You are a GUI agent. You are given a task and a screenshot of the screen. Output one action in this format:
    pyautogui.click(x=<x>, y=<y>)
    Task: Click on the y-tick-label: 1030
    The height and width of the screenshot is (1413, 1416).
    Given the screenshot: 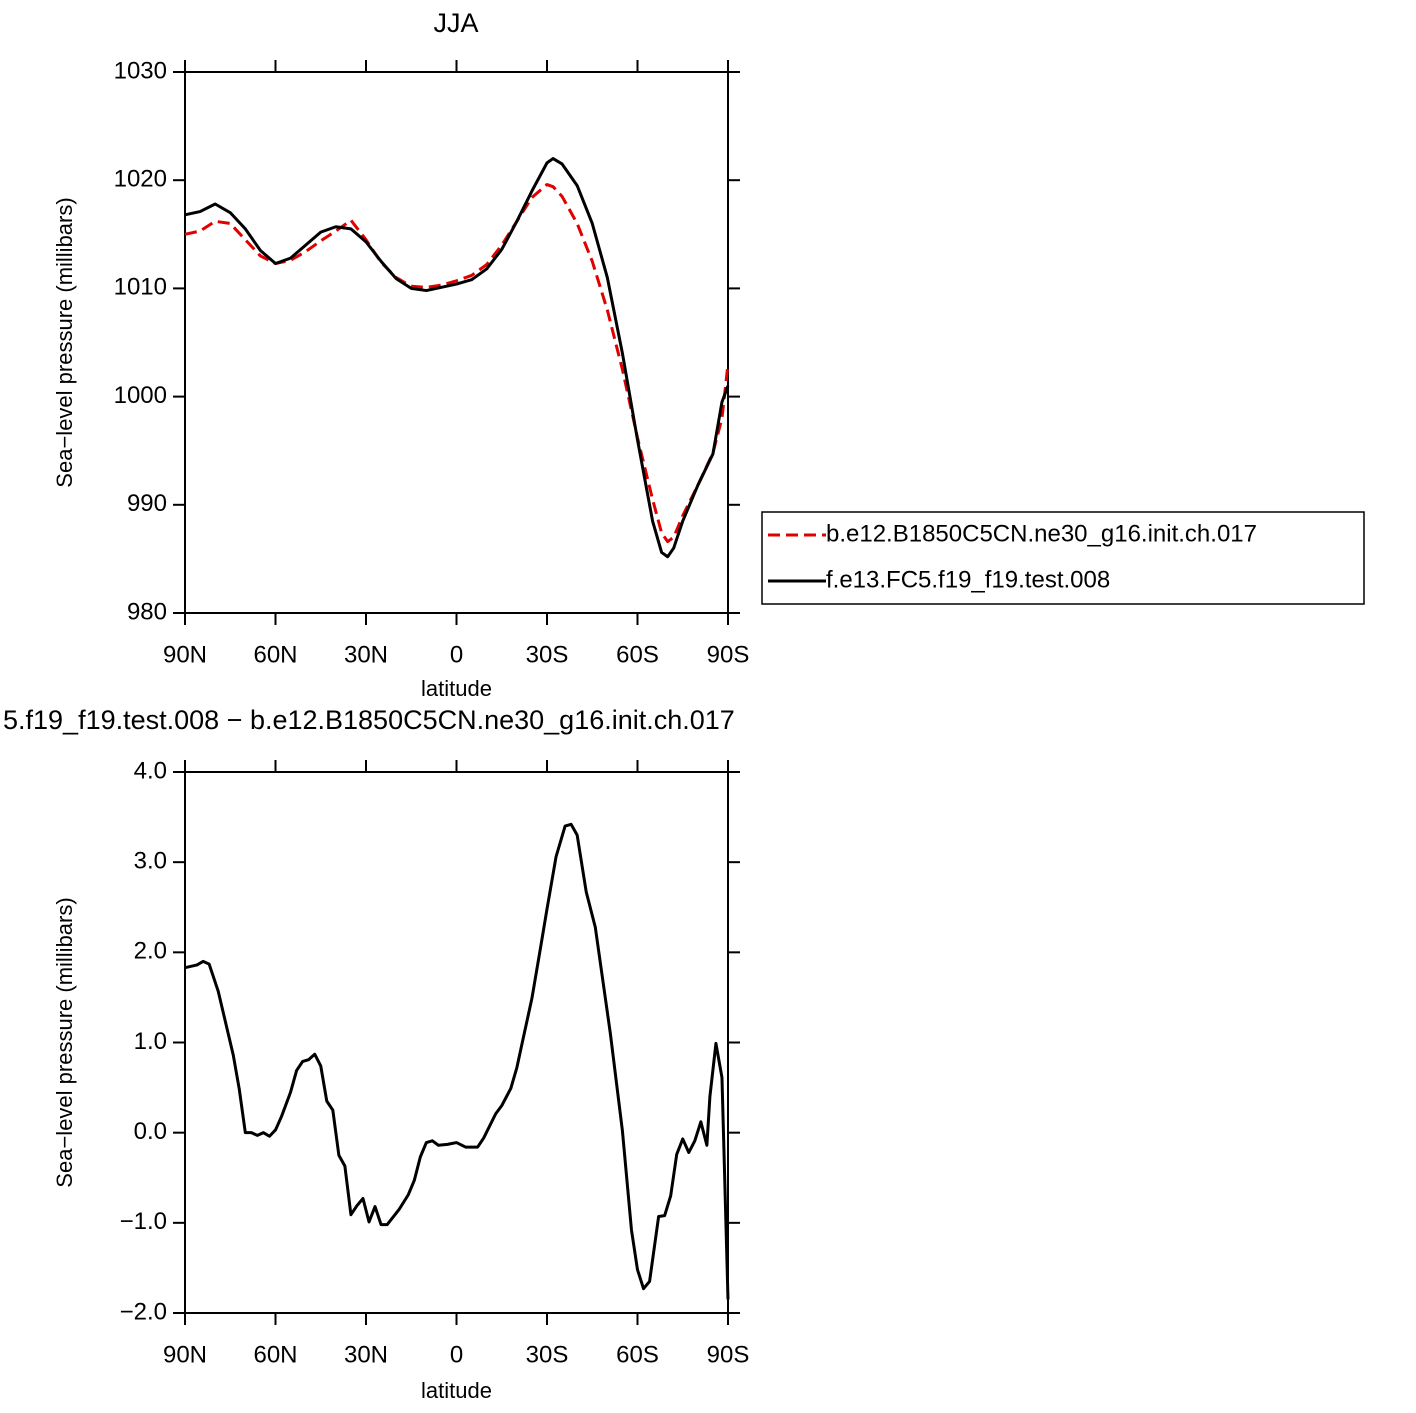 What is the action you would take?
    pyautogui.click(x=140, y=70)
    